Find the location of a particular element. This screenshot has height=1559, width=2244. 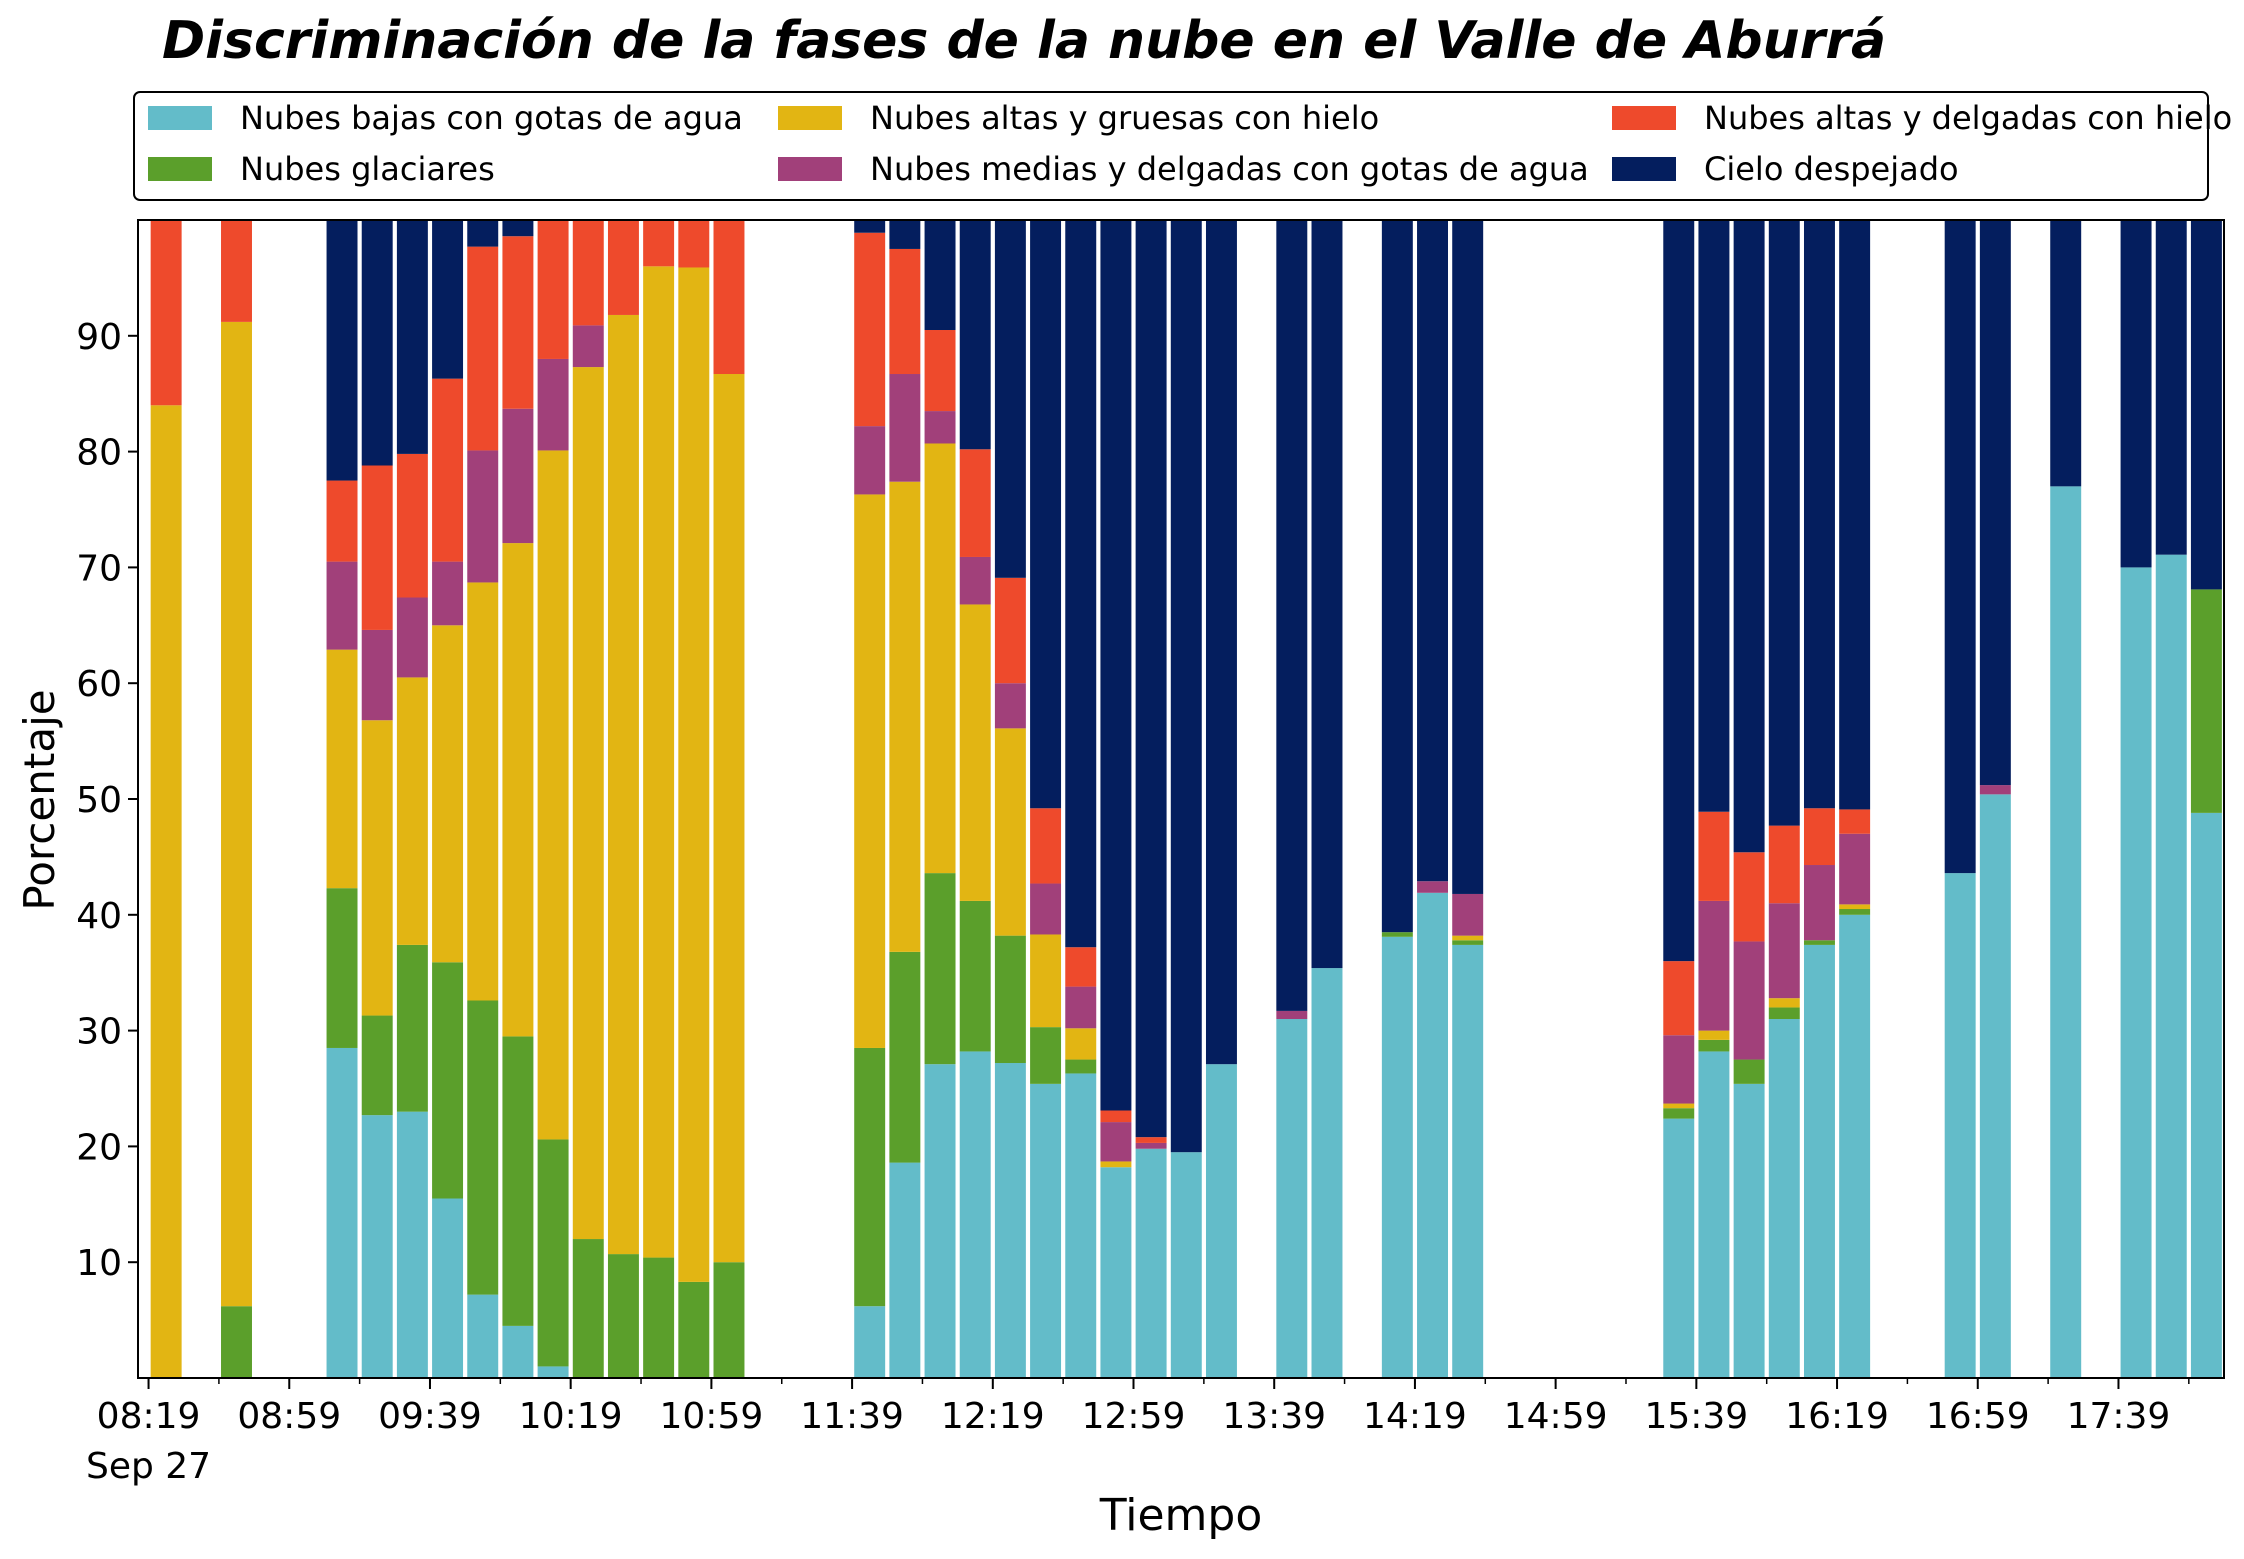

x-tick-label: 16:19 is located at coordinates (1837, 1416).